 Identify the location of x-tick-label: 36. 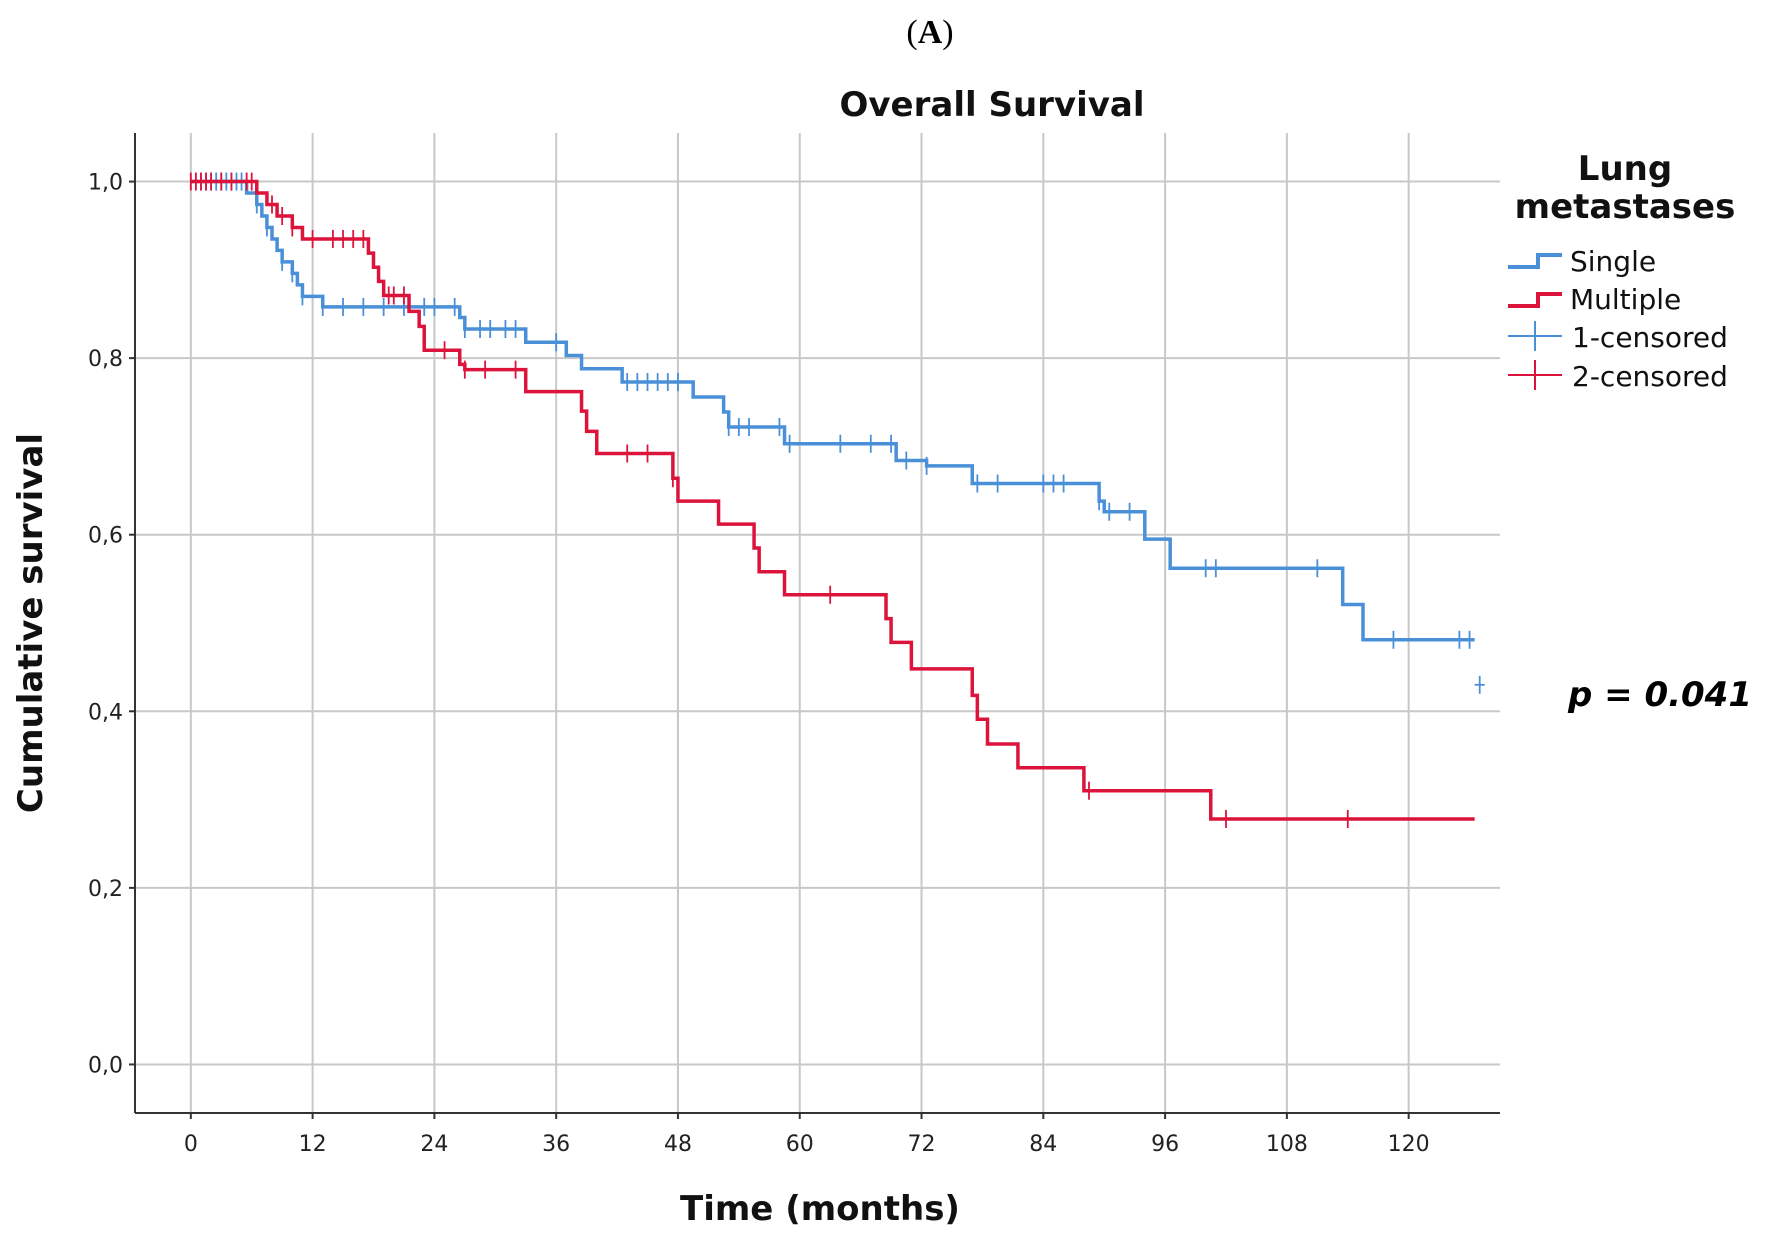
(556, 1144).